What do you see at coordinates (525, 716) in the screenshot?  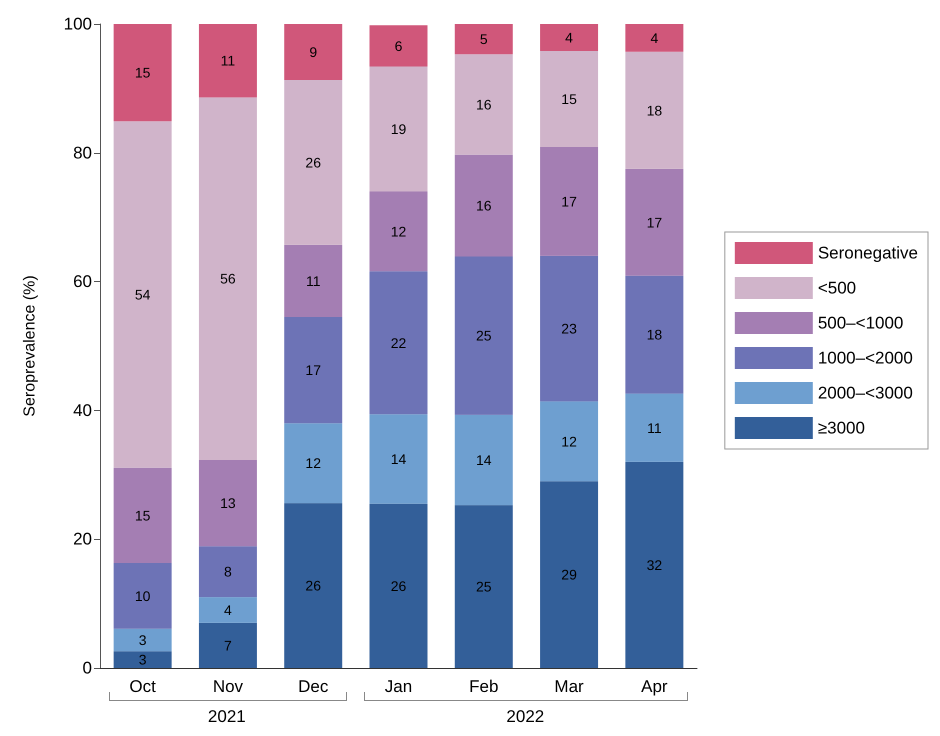 I see `text: 2022` at bounding box center [525, 716].